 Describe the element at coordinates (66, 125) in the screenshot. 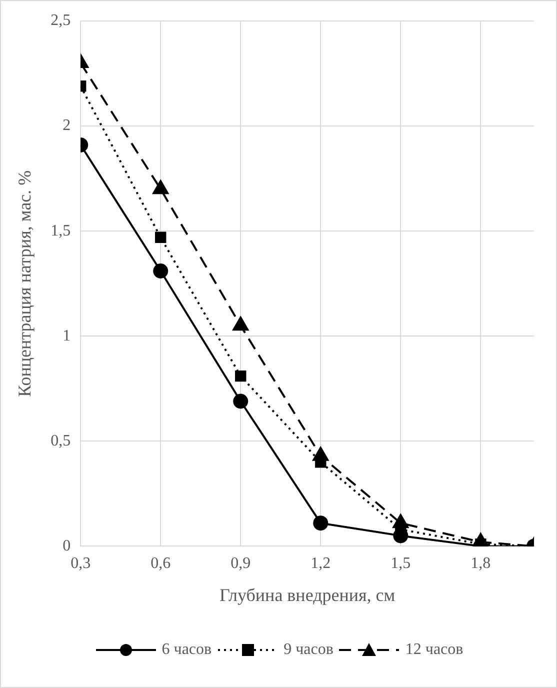

I see `y-tick-label: 2` at that location.